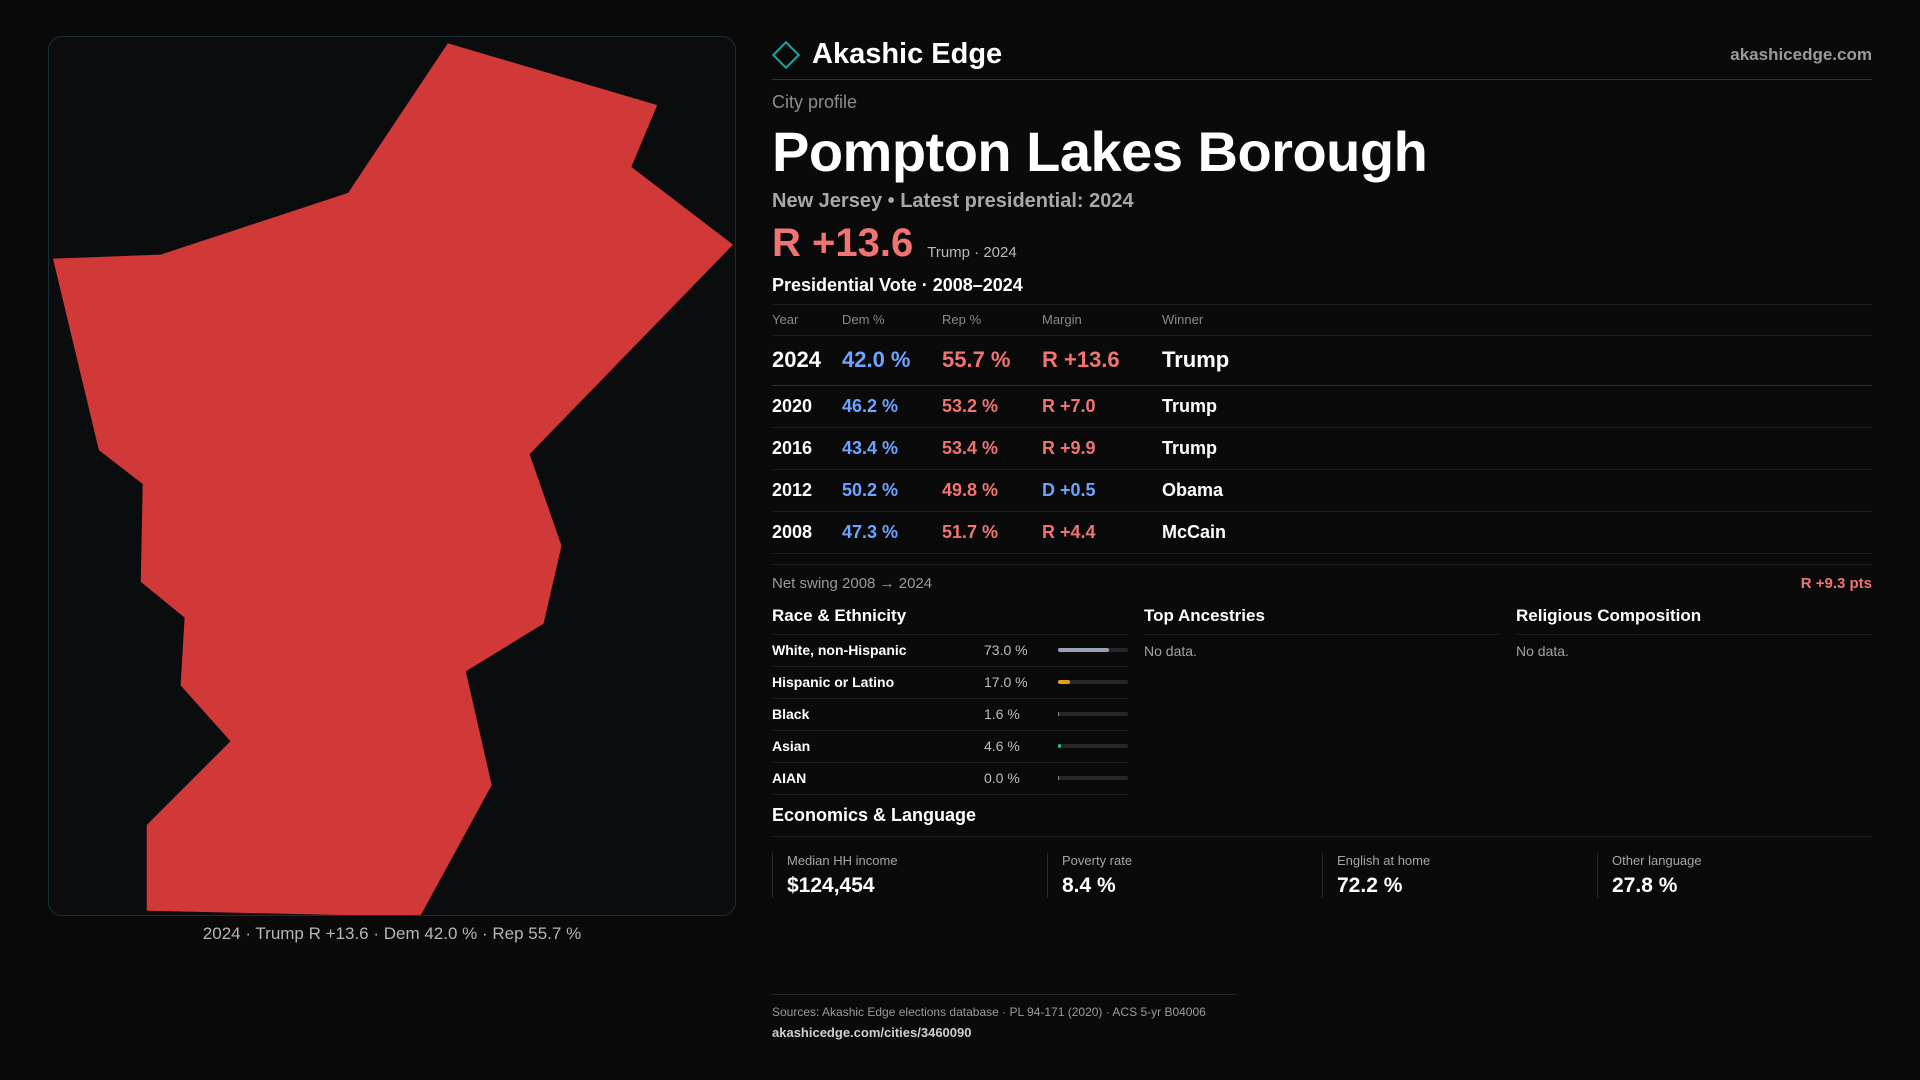 The height and width of the screenshot is (1080, 1920). What do you see at coordinates (1517, 490) in the screenshot?
I see `row-winner: Obama` at bounding box center [1517, 490].